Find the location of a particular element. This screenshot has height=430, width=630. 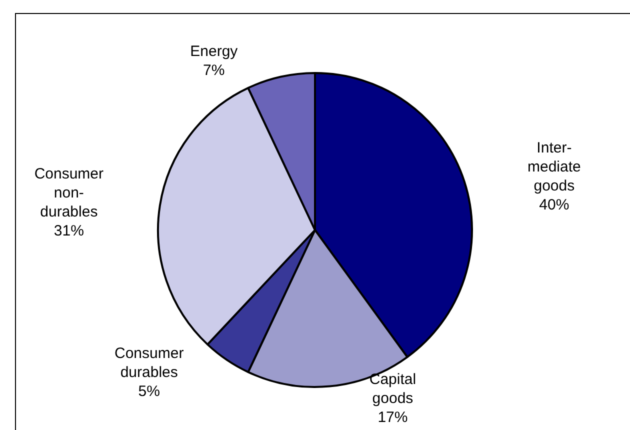

data-label: 17% is located at coordinates (393, 417).